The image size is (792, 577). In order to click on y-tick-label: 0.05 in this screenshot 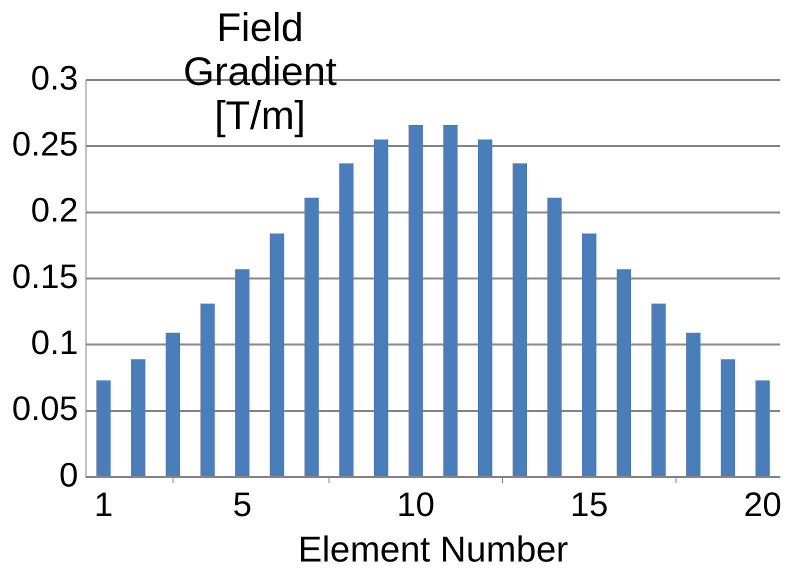, I will do `click(45, 409)`.